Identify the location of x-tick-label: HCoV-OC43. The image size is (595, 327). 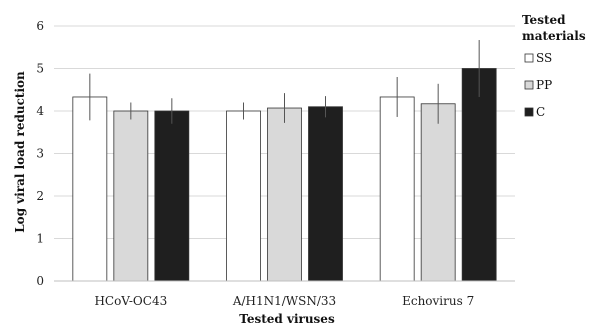
(130, 301).